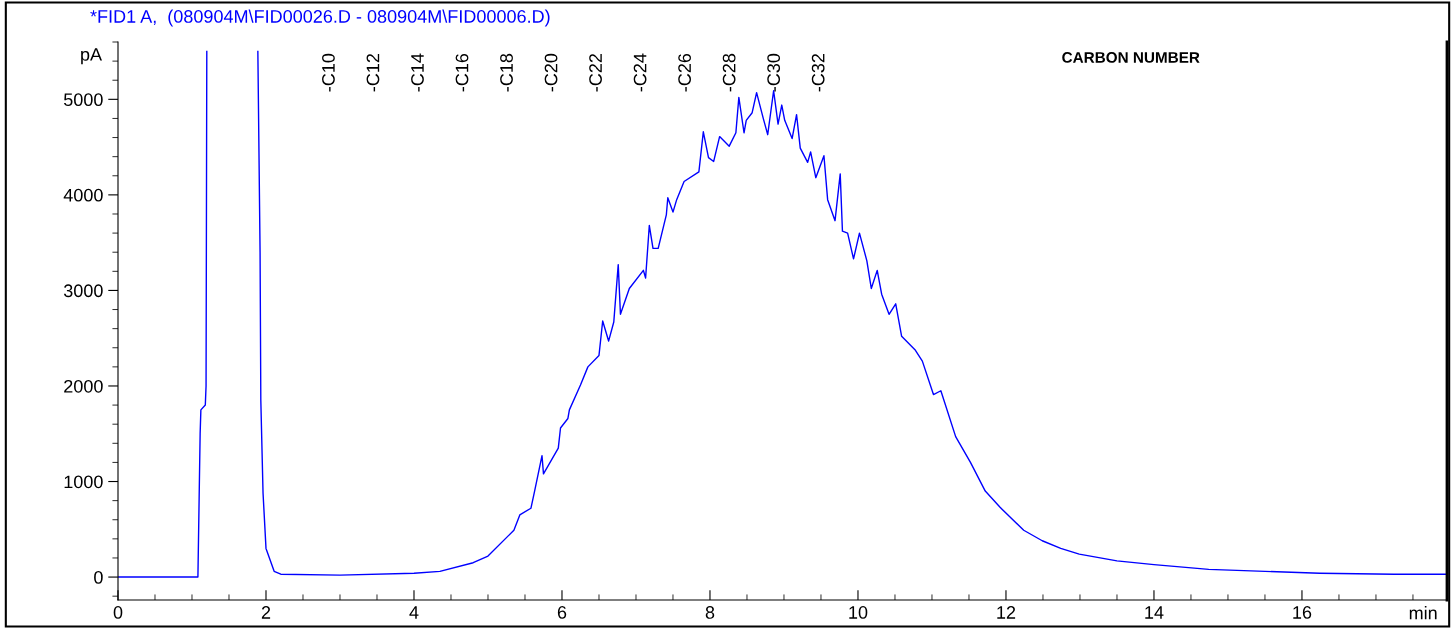 This screenshot has width=1455, height=629. I want to click on annotation: -C10, so click(328, 72).